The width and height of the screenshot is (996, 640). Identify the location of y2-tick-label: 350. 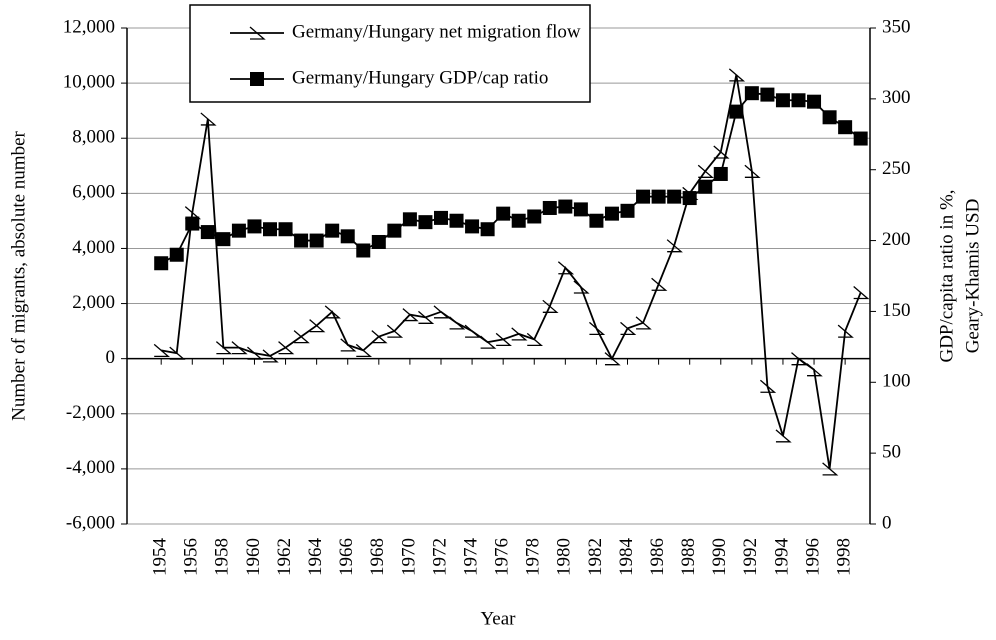
(896, 26).